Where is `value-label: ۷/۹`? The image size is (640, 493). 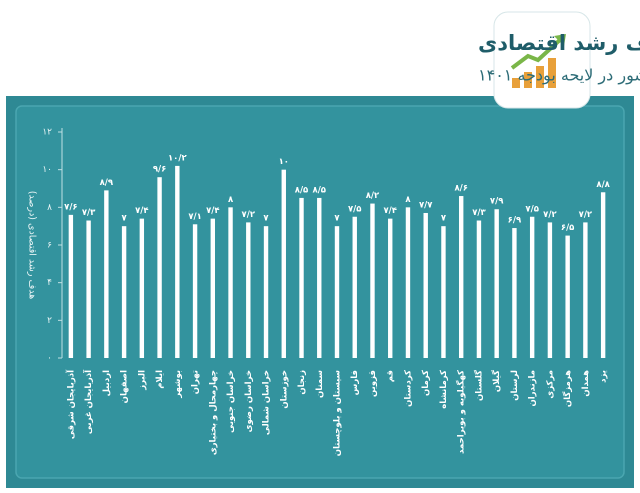 value-label: ۷/۹ is located at coordinates (497, 202).